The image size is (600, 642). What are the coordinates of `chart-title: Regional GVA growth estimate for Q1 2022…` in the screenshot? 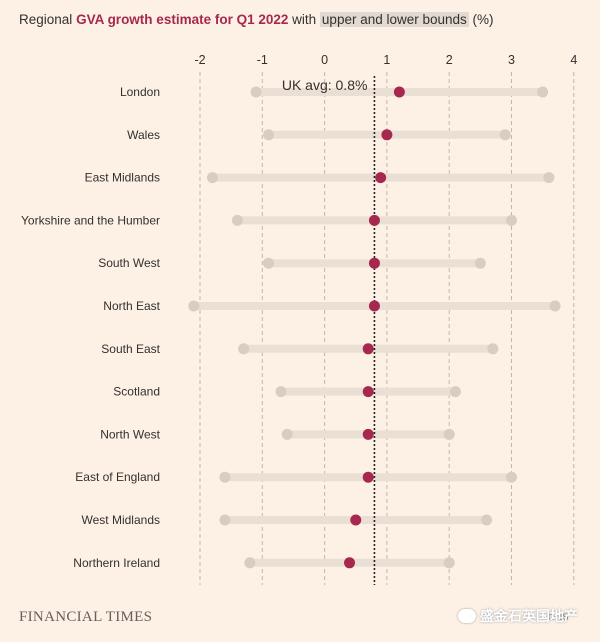 It's located at (256, 19).